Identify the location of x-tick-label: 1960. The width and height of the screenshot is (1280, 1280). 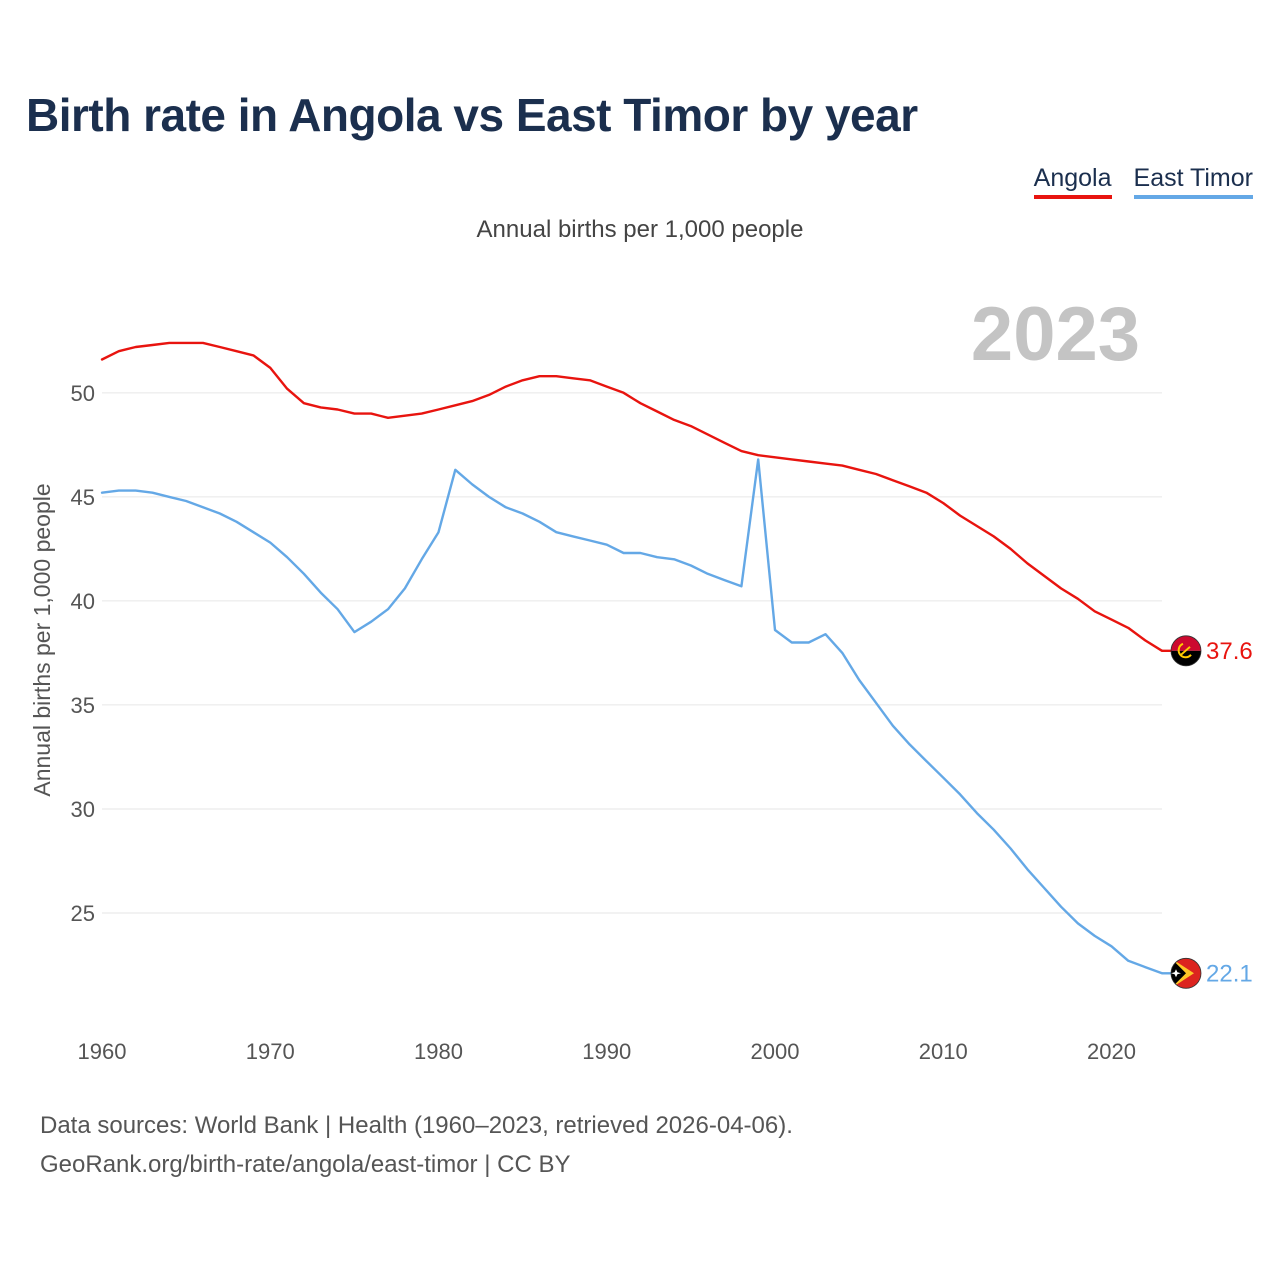
(102, 1051).